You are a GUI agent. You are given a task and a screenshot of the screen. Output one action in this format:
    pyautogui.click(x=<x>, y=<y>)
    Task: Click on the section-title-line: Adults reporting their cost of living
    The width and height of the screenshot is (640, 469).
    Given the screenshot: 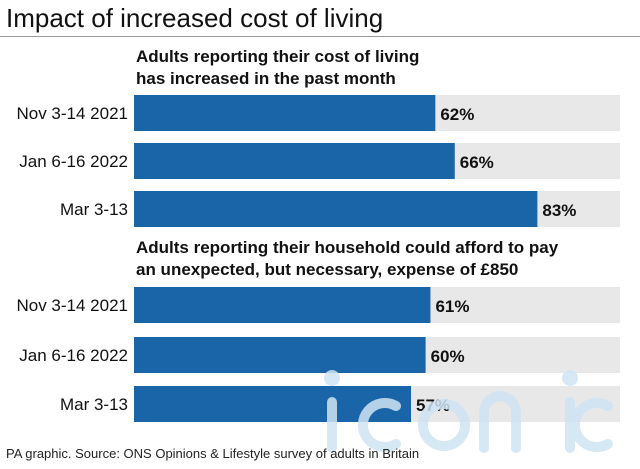 What is the action you would take?
    pyautogui.click(x=277, y=56)
    